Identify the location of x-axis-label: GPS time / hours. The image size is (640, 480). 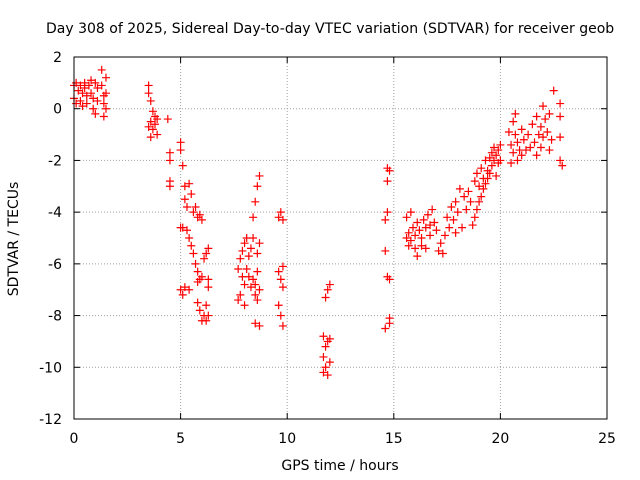
(339, 466).